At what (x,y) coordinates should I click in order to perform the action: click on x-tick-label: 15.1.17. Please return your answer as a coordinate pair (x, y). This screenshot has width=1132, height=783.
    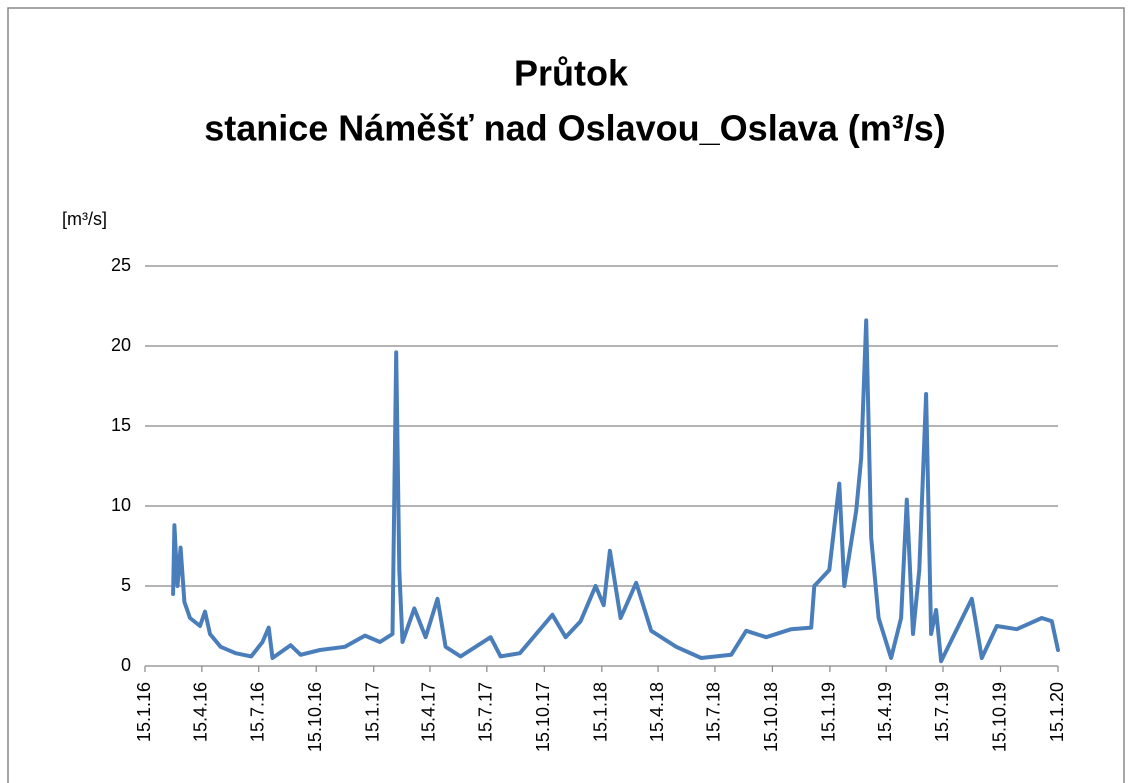
    Looking at the image, I should click on (372, 712).